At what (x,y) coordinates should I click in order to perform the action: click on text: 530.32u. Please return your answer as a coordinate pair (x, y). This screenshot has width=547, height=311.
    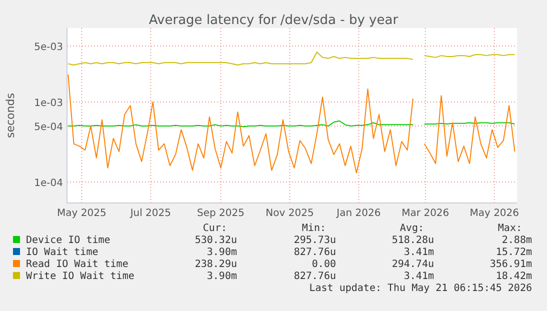
    Looking at the image, I should click on (215, 240).